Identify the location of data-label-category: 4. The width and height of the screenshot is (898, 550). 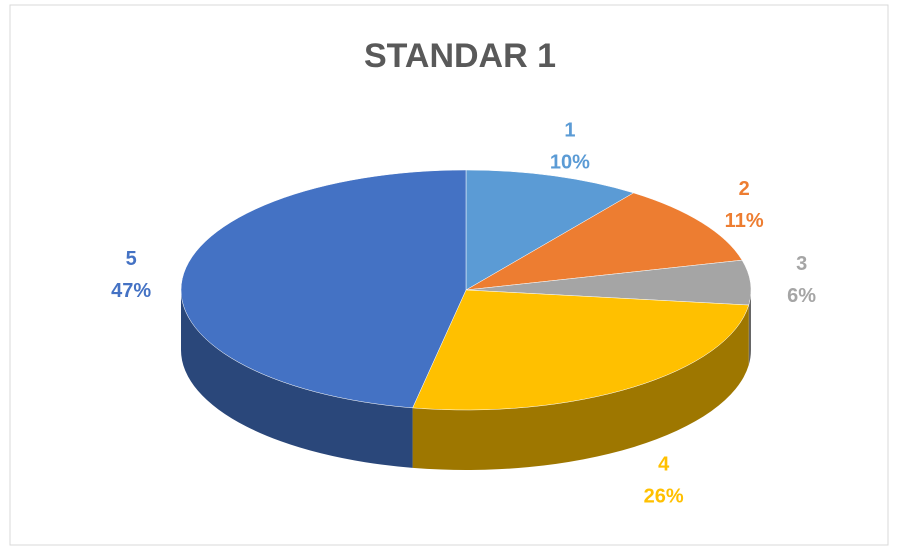
(664, 465).